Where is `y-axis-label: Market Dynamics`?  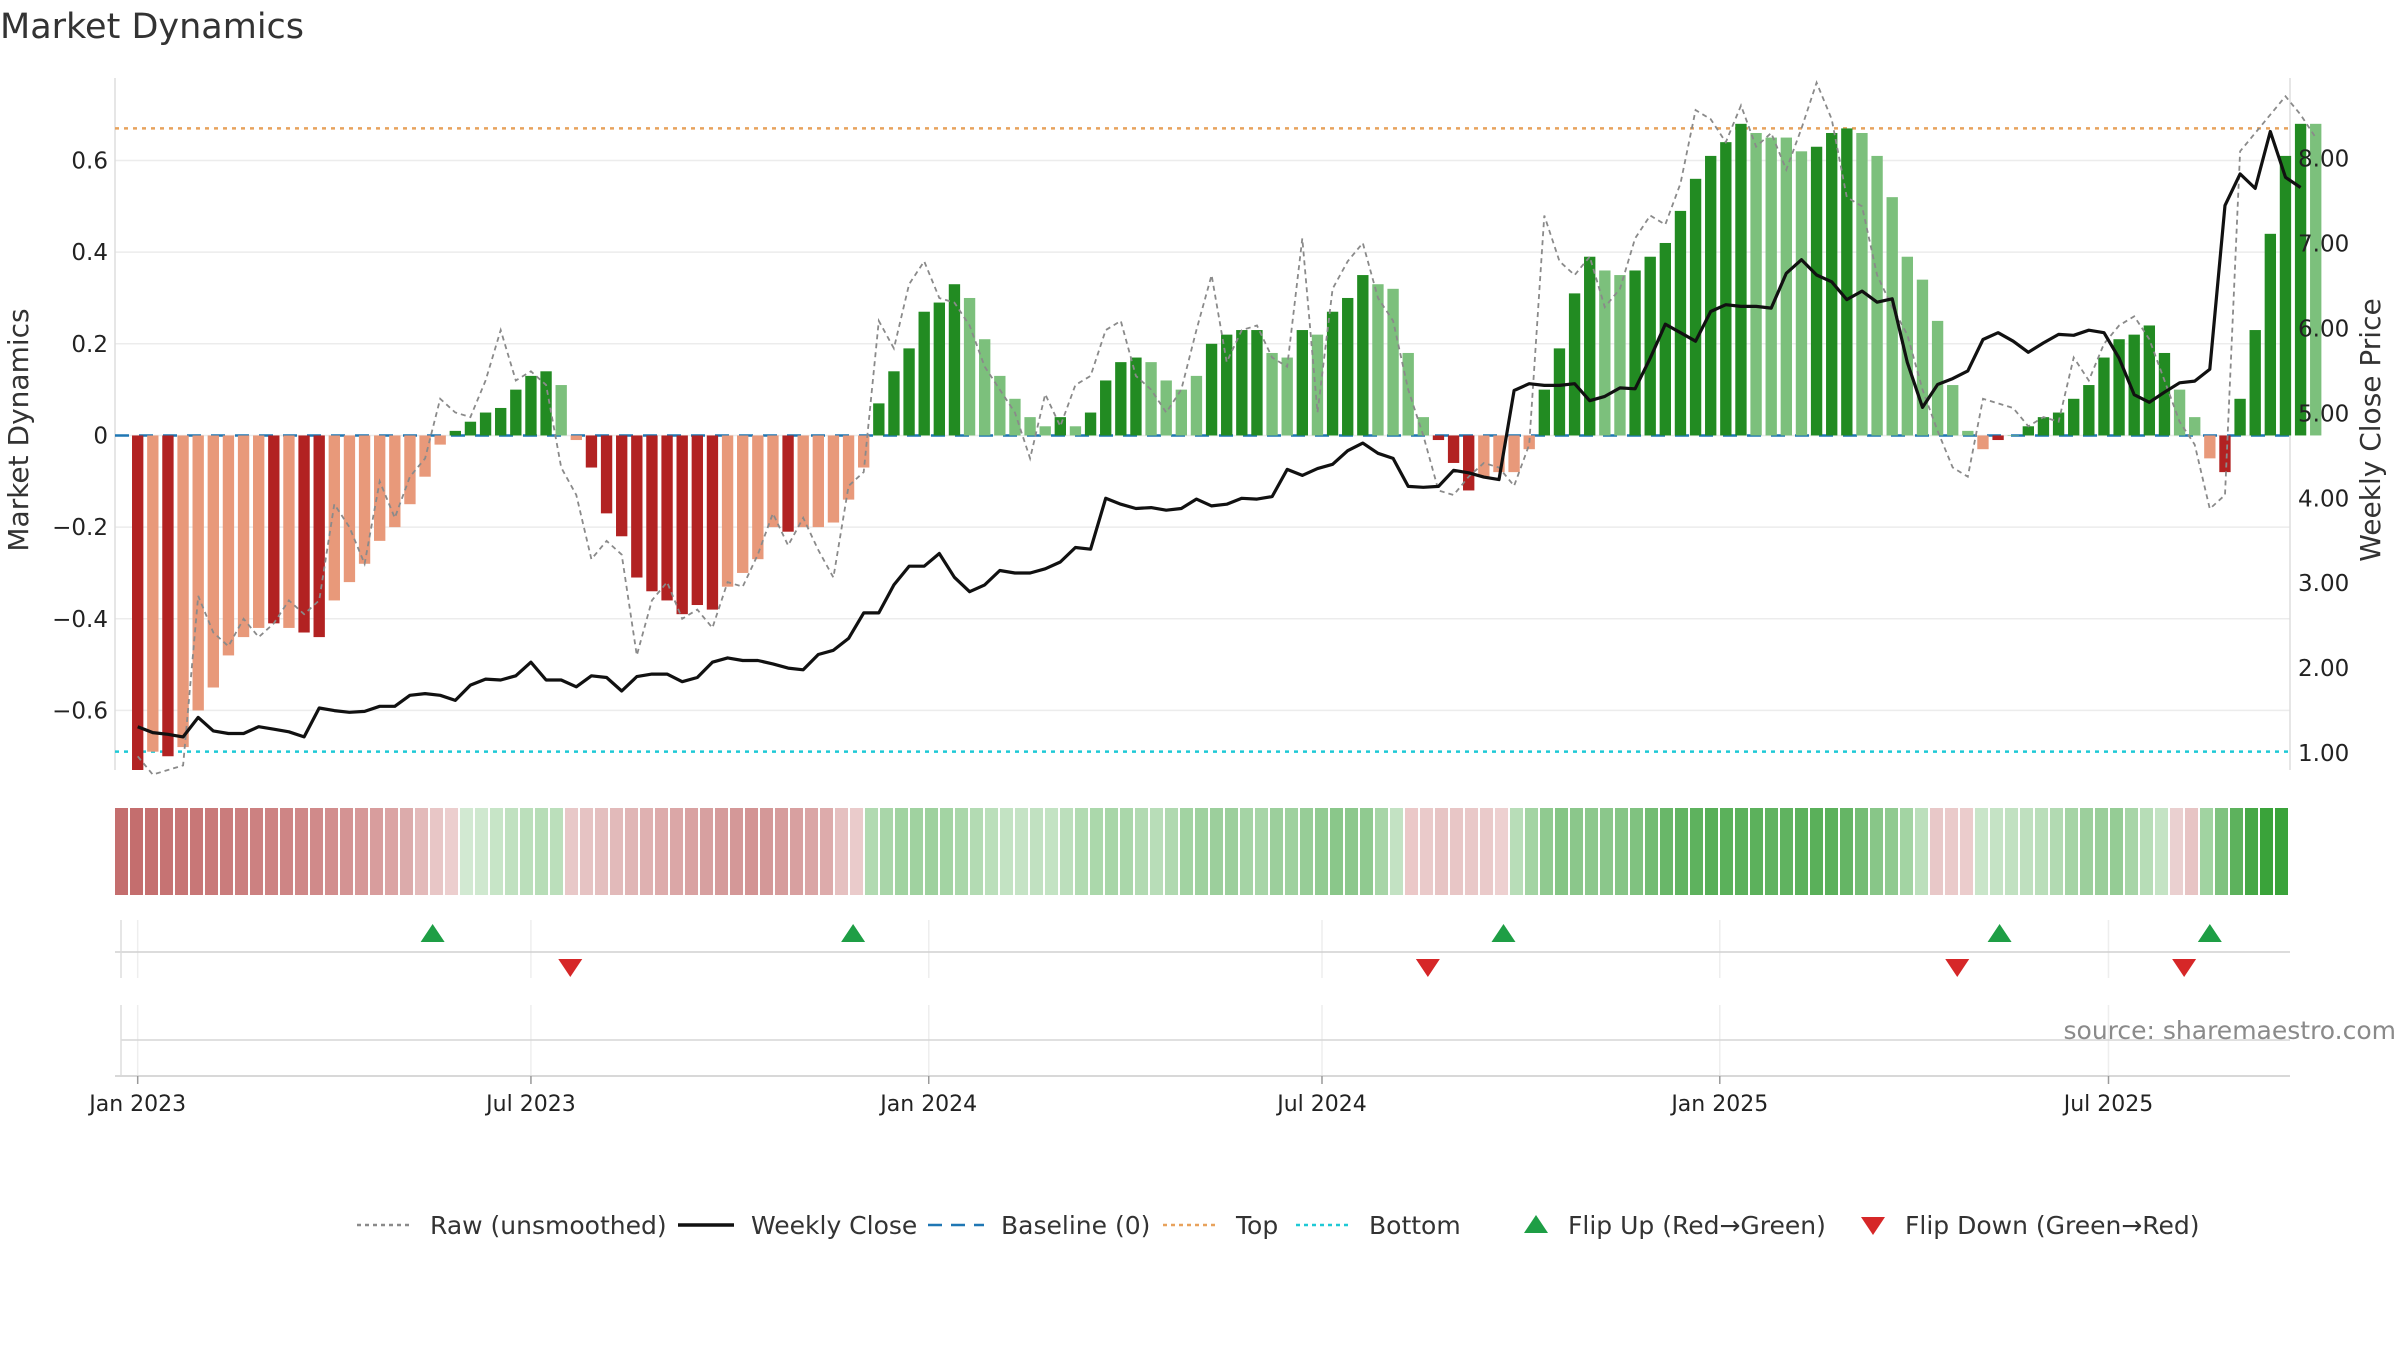 y-axis-label: Market Dynamics is located at coordinates (18, 429).